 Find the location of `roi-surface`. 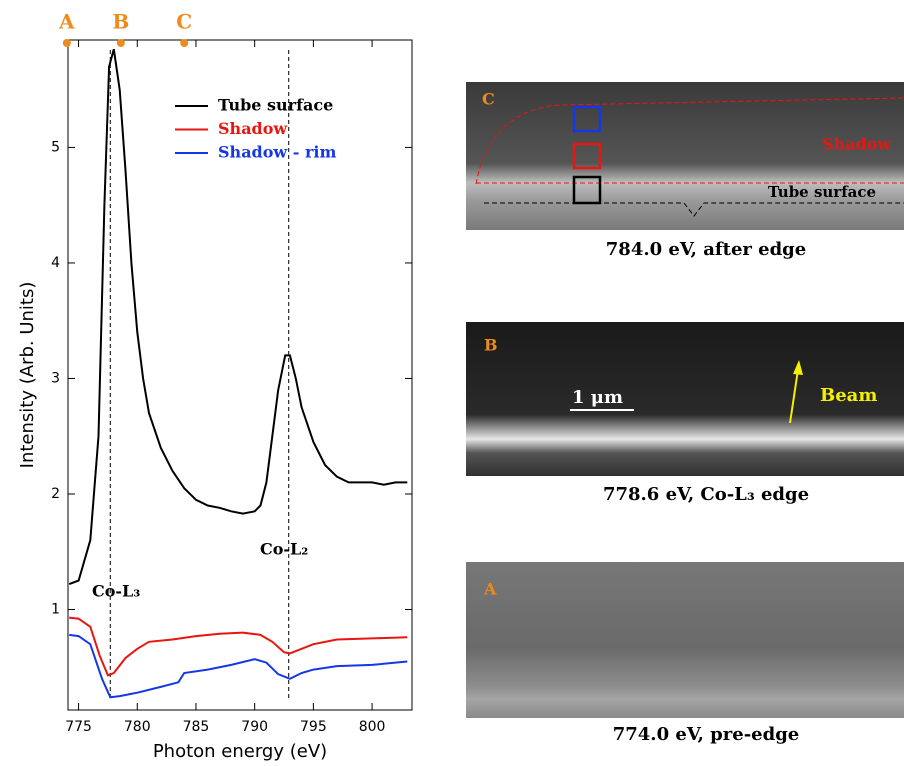

roi-surface is located at coordinates (587, 190).